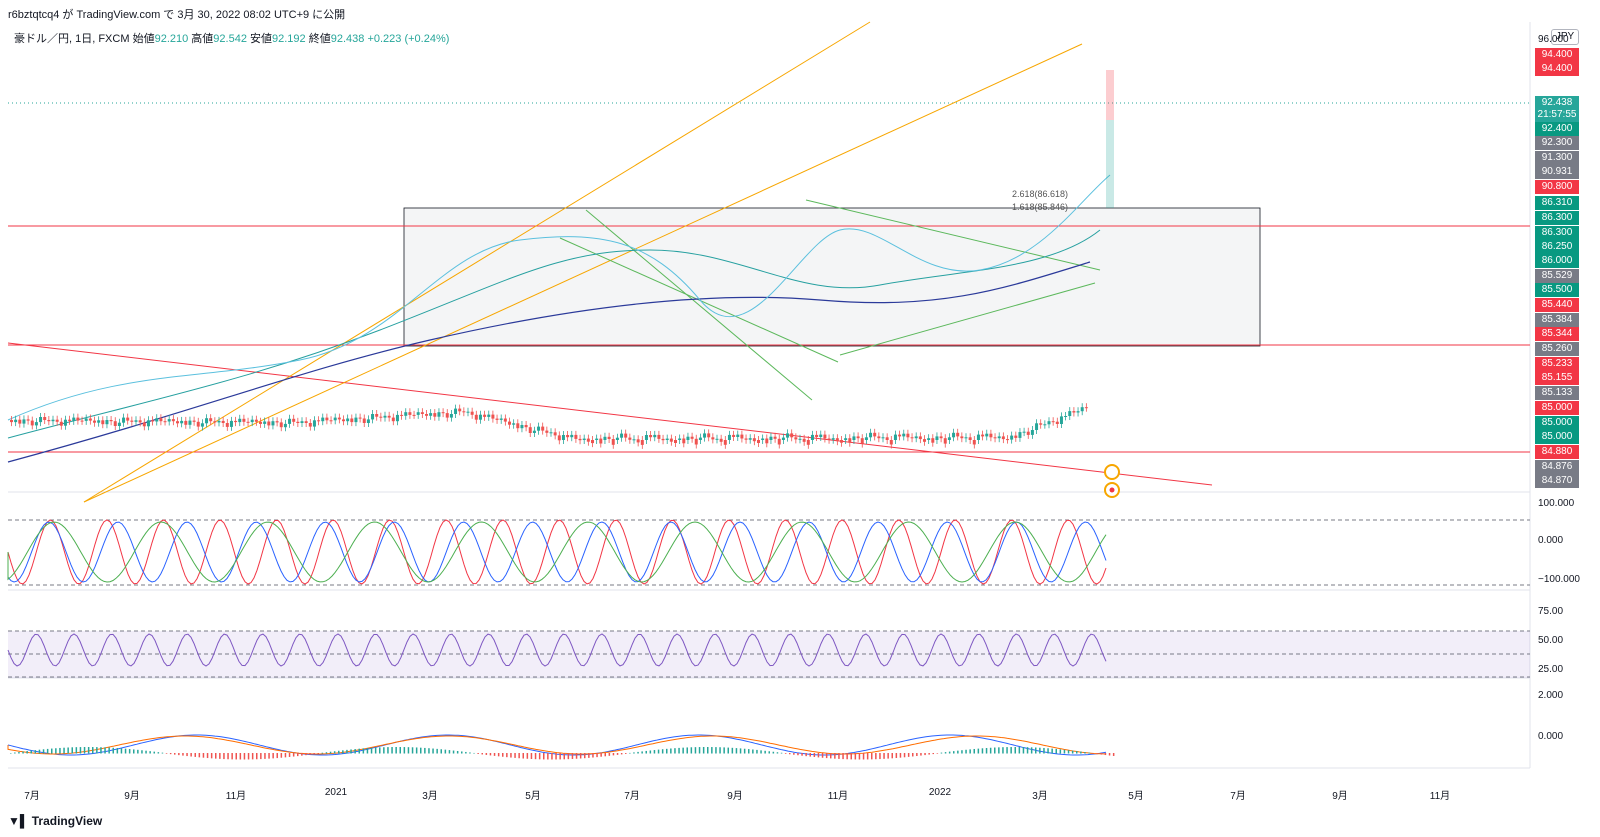 This screenshot has width=1600, height=837. Describe the element at coordinates (1238, 796) in the screenshot. I see `month-label: 7月` at that location.